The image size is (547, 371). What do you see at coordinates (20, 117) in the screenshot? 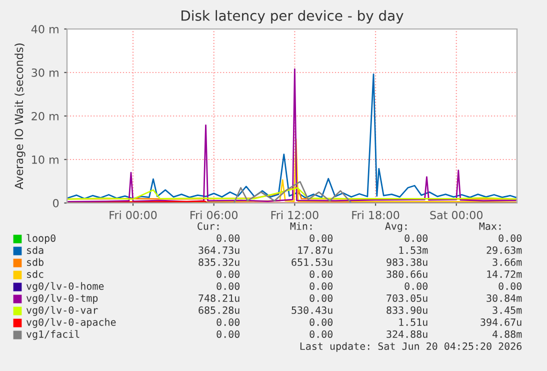
I see `y-axis-title: Average IO Wait (seconds)` at bounding box center [20, 117].